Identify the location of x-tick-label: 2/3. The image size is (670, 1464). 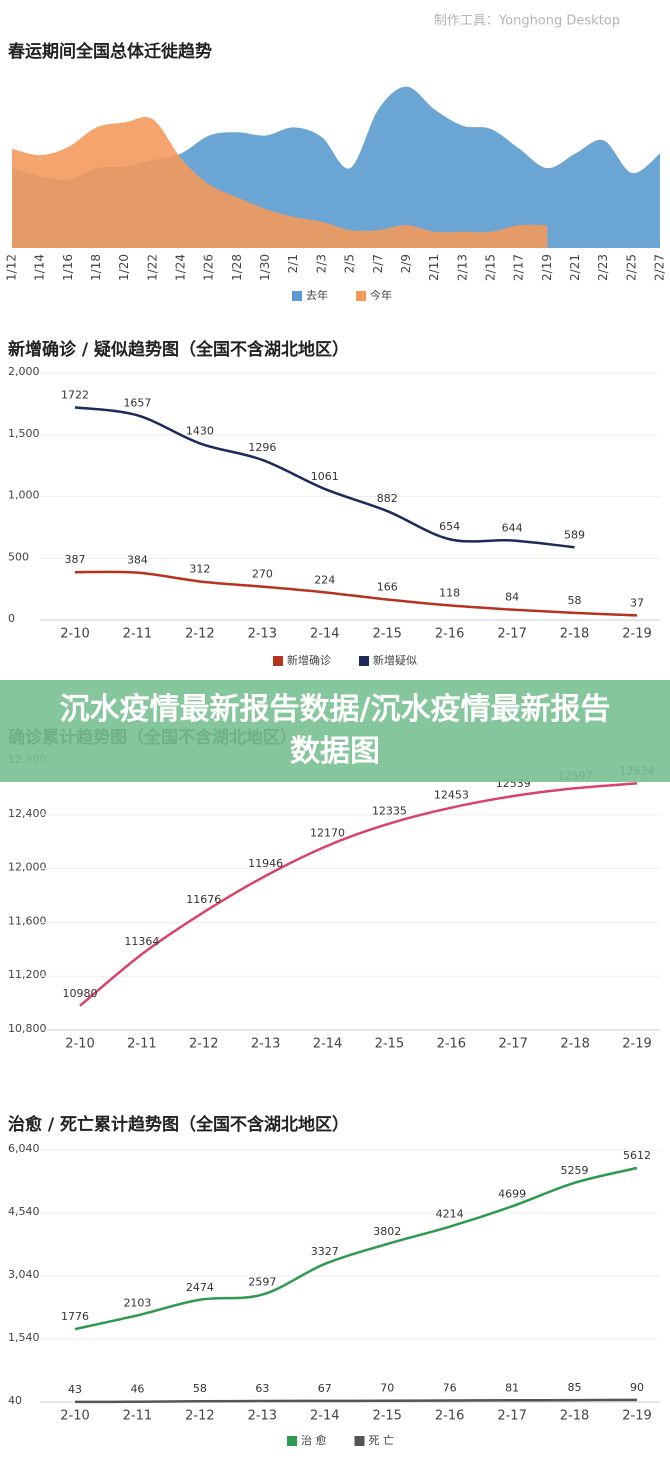
(321, 263).